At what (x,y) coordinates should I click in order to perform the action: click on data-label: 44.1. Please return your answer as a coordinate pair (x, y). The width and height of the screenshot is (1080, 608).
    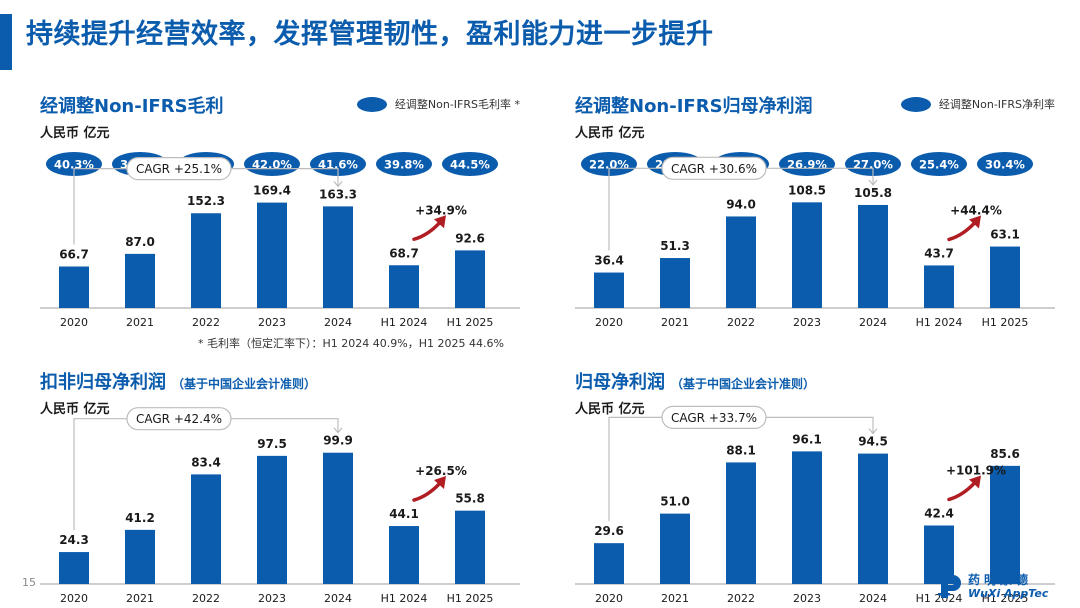
    Looking at the image, I should click on (404, 514).